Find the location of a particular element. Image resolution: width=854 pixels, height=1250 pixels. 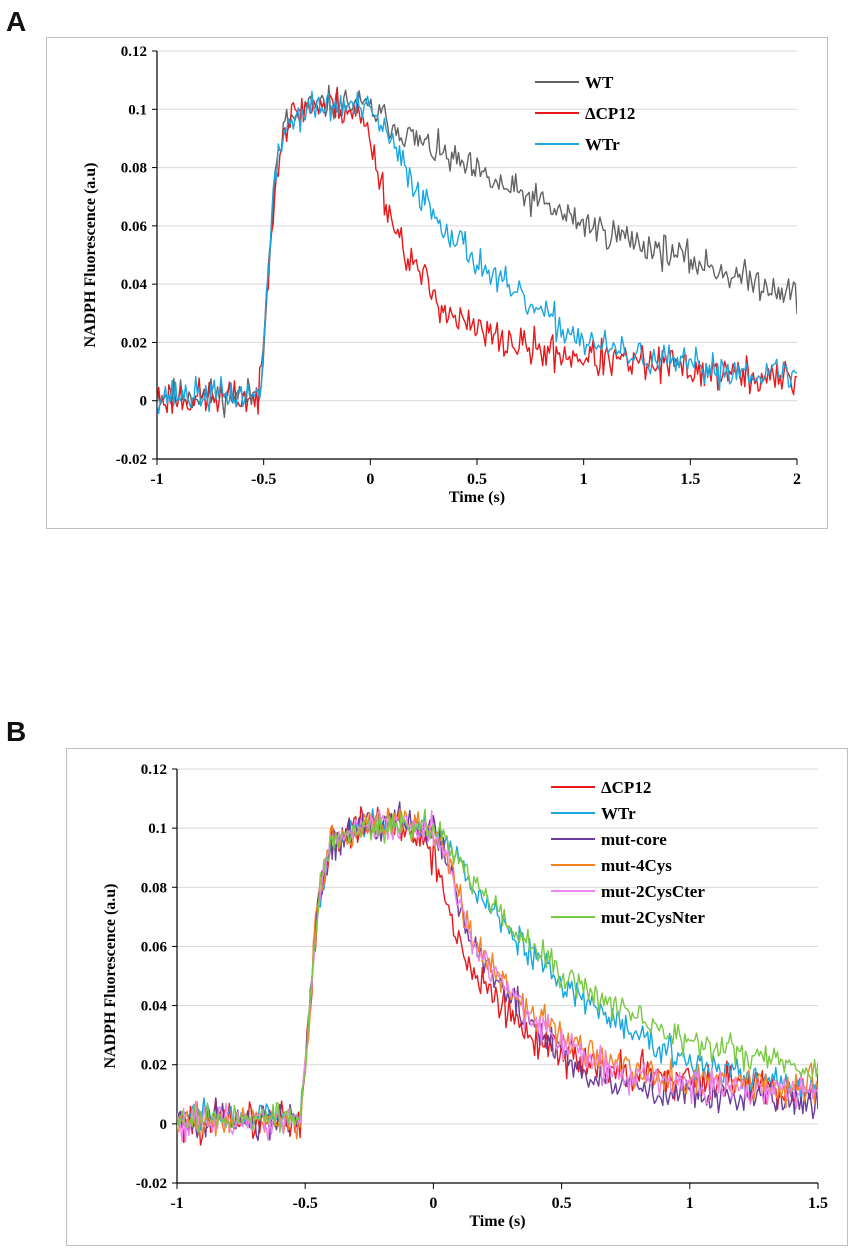

legend-label: mut-2CysNter is located at coordinates (653, 917).